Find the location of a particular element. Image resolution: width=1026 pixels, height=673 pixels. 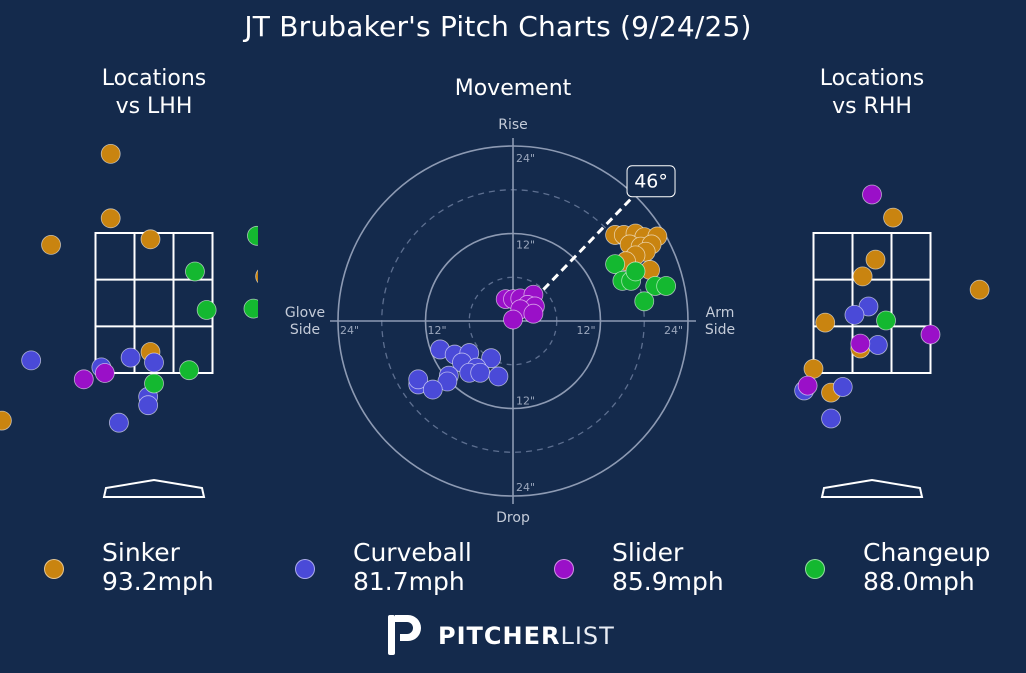

panel-title-rhh-line1: Locations is located at coordinates (872, 78).